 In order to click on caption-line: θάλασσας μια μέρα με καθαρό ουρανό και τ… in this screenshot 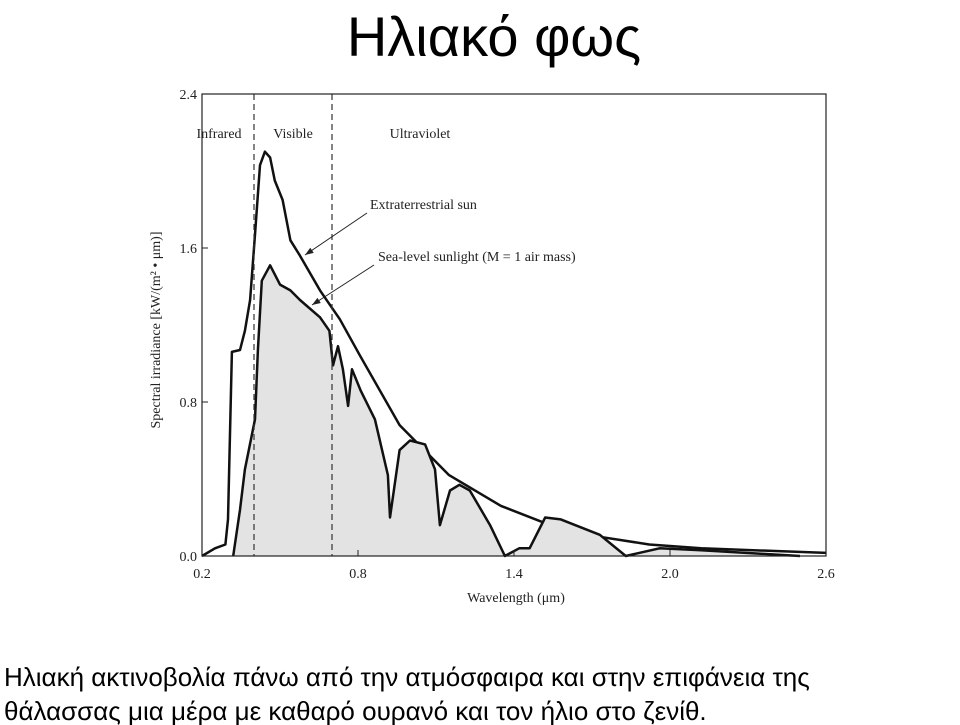, I will do `click(355, 710)`.